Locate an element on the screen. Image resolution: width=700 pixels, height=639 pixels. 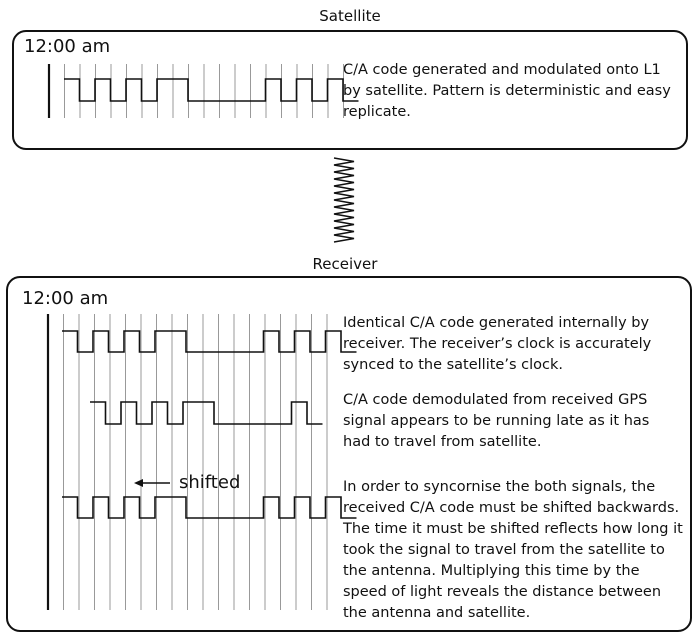
receiver-heading: Receiver is located at coordinates (345, 264).